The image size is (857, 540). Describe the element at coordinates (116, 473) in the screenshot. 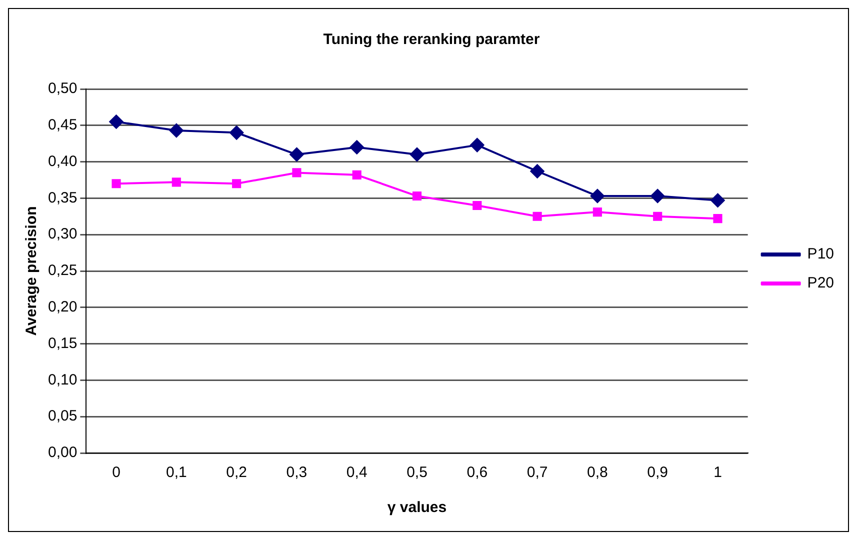

I see `x-tick-label: 0` at that location.